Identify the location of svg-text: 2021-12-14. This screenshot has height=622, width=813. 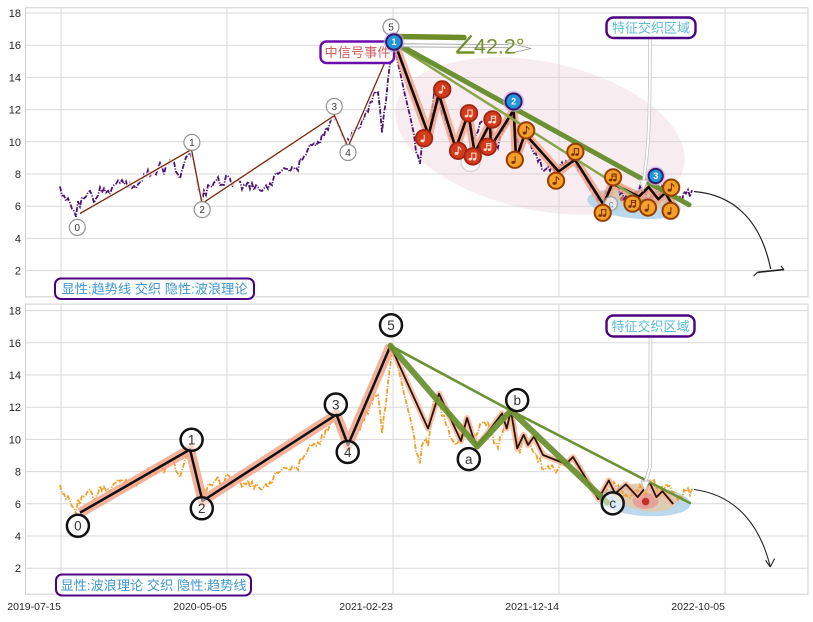
(532, 607).